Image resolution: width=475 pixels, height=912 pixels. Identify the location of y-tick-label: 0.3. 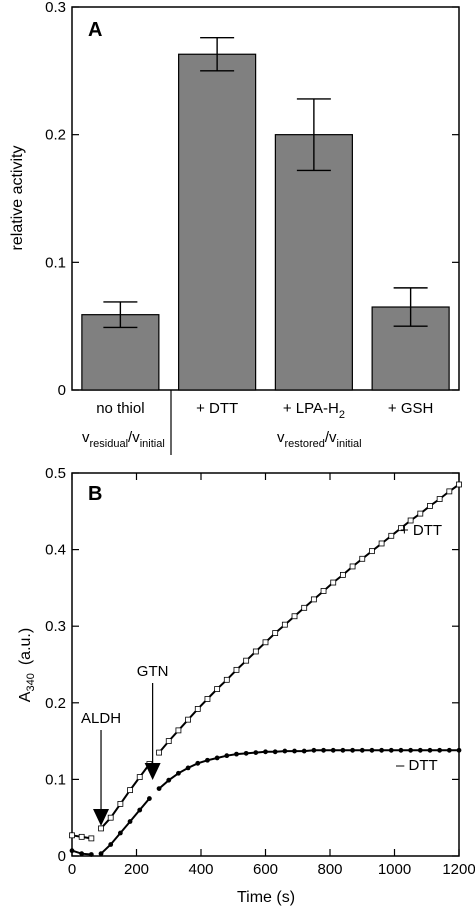
(55, 8).